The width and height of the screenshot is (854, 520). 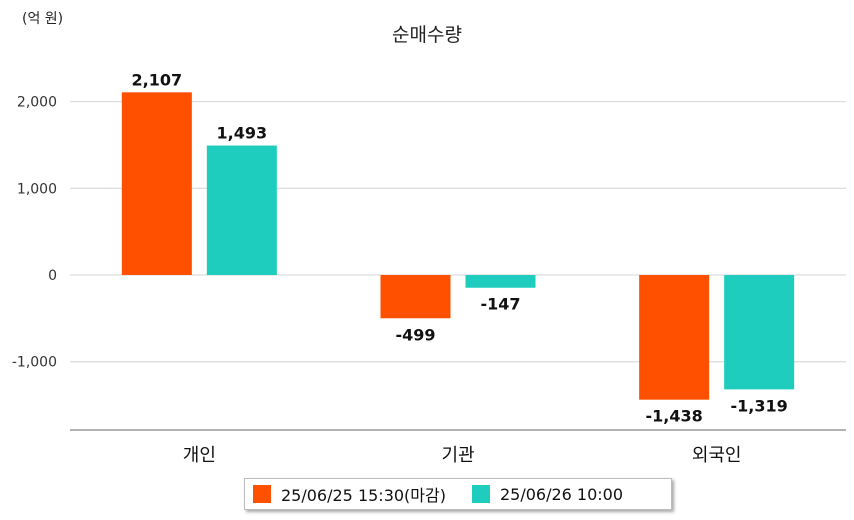 I want to click on legend-label-series-2: 25/06/26 10:00, so click(x=561, y=494).